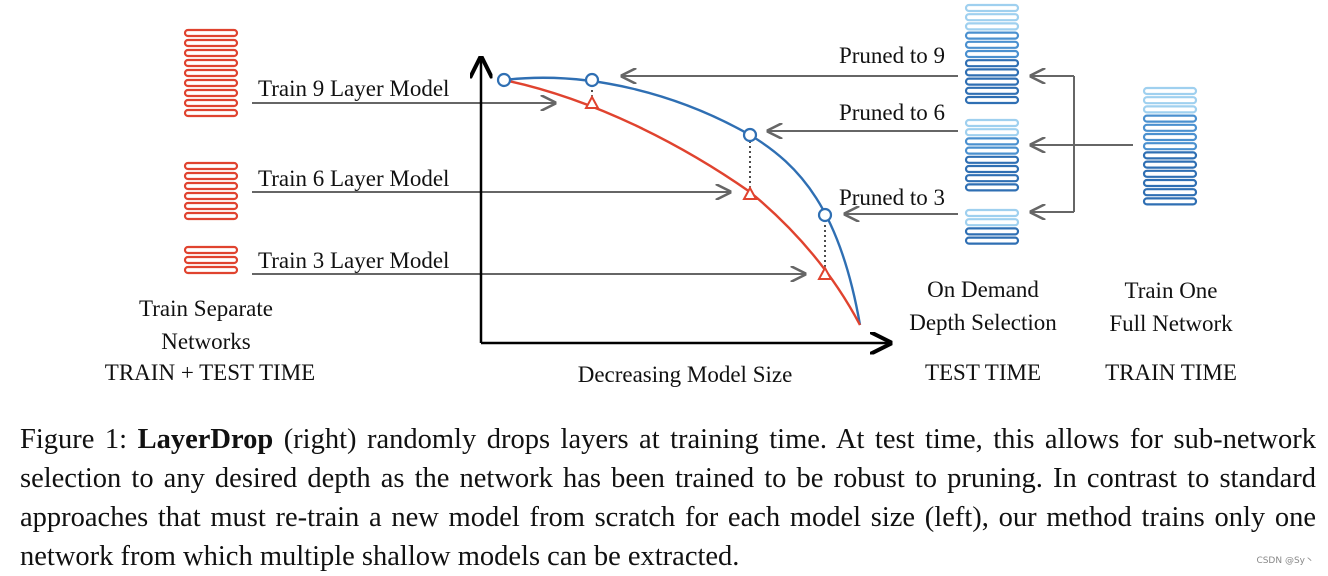 The width and height of the screenshot is (1328, 576). What do you see at coordinates (1285, 561) in the screenshot?
I see `watermark: CSDN @Sy丶` at bounding box center [1285, 561].